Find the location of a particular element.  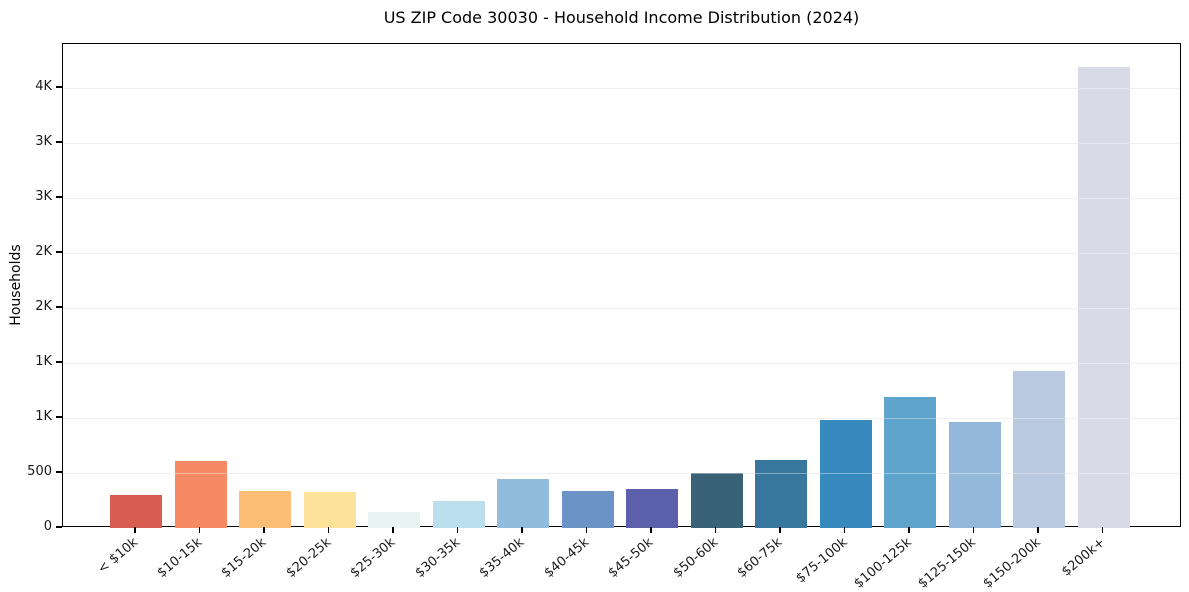

y-tick-label: 4K is located at coordinates (43, 86).